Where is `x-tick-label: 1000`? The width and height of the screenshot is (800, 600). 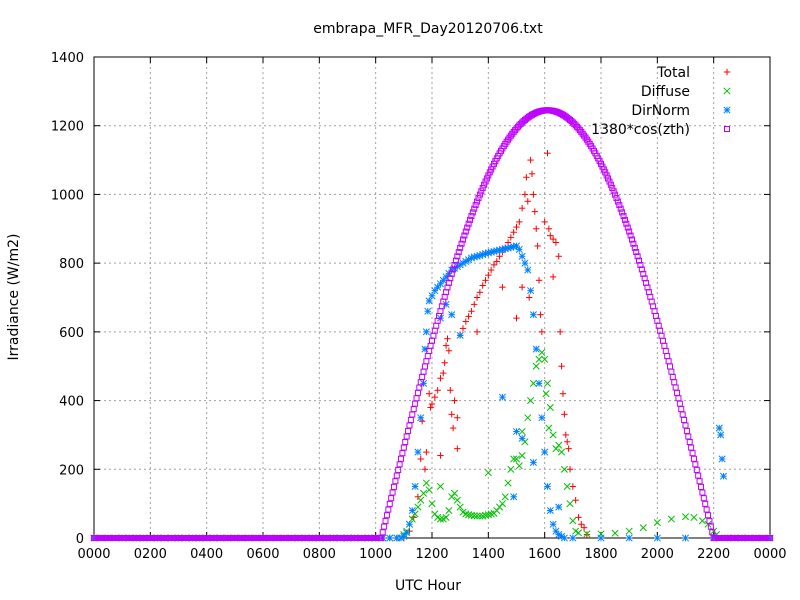 x-tick-label: 1000 is located at coordinates (375, 554).